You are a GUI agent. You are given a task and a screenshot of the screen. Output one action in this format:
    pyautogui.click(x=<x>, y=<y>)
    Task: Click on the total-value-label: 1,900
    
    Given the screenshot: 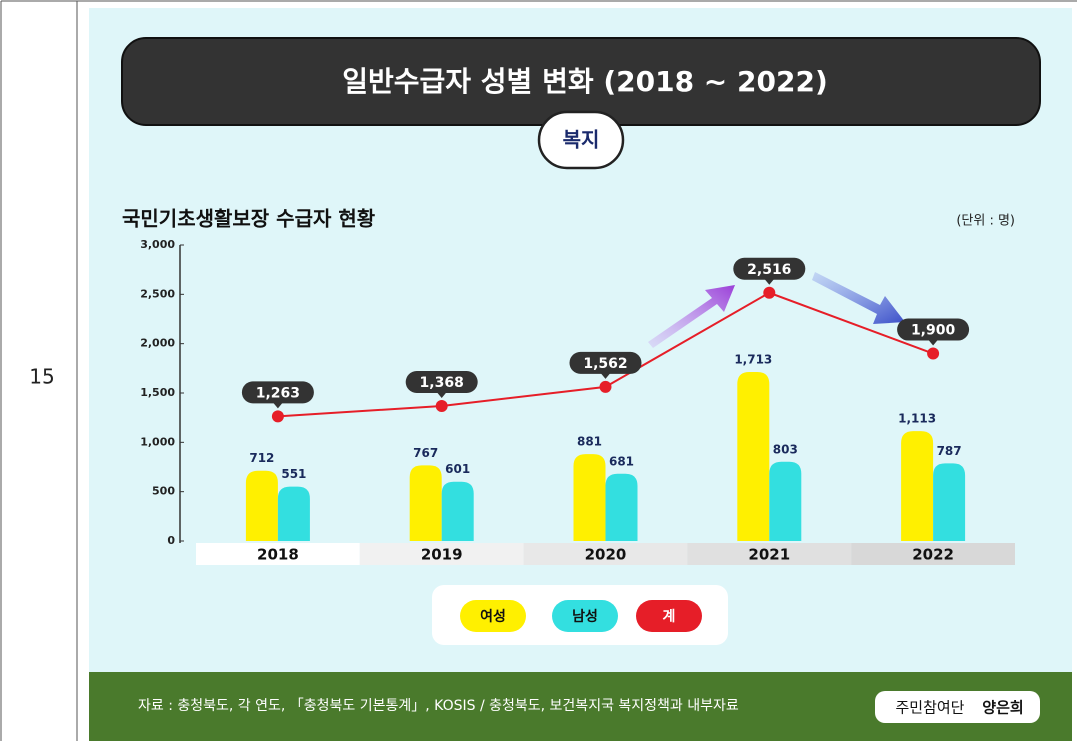 What is the action you would take?
    pyautogui.click(x=933, y=331)
    